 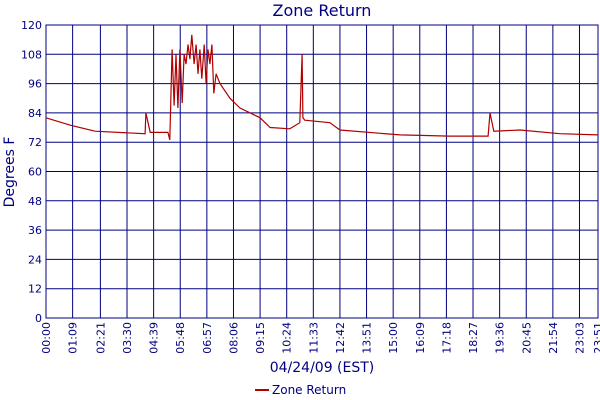 What do you see at coordinates (100, 338) in the screenshot?
I see `x-tick-label: 02:21` at bounding box center [100, 338].